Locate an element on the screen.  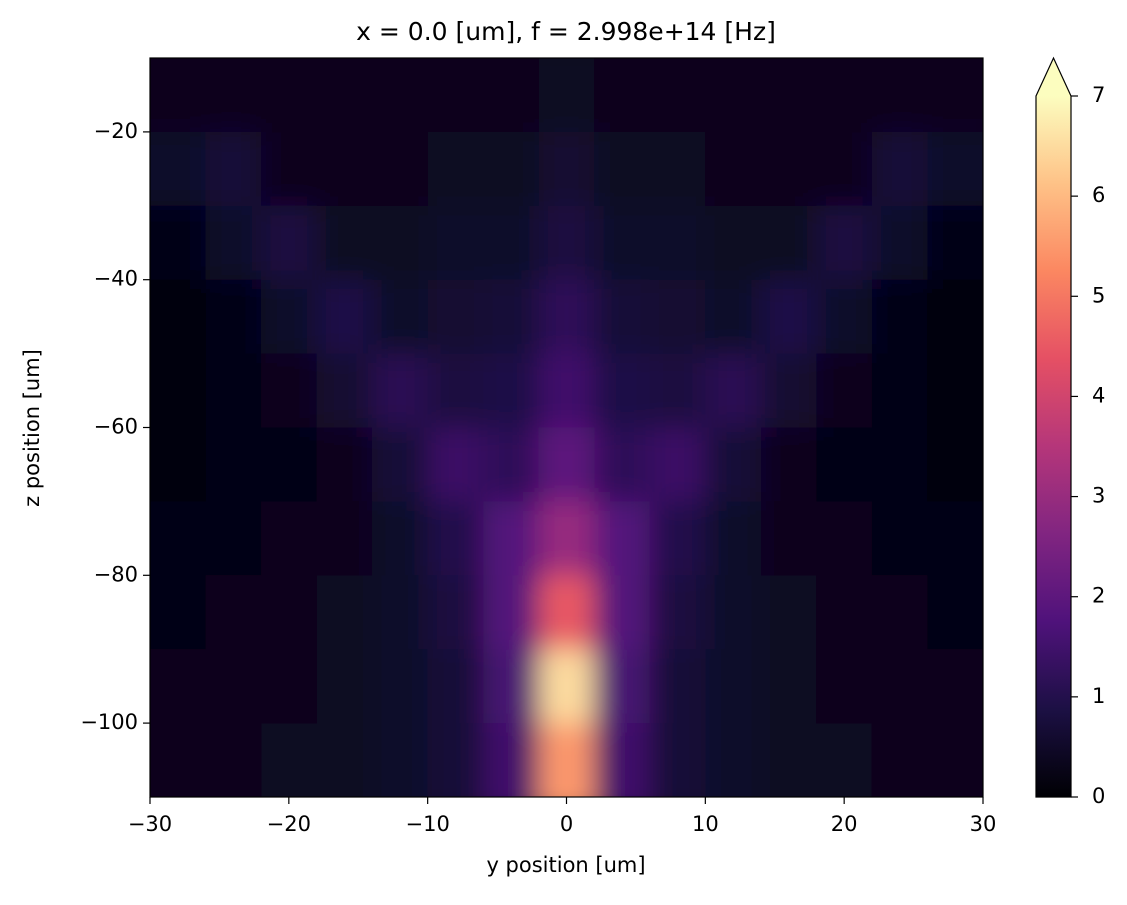
x-tick-label: 30 is located at coordinates (983, 824).